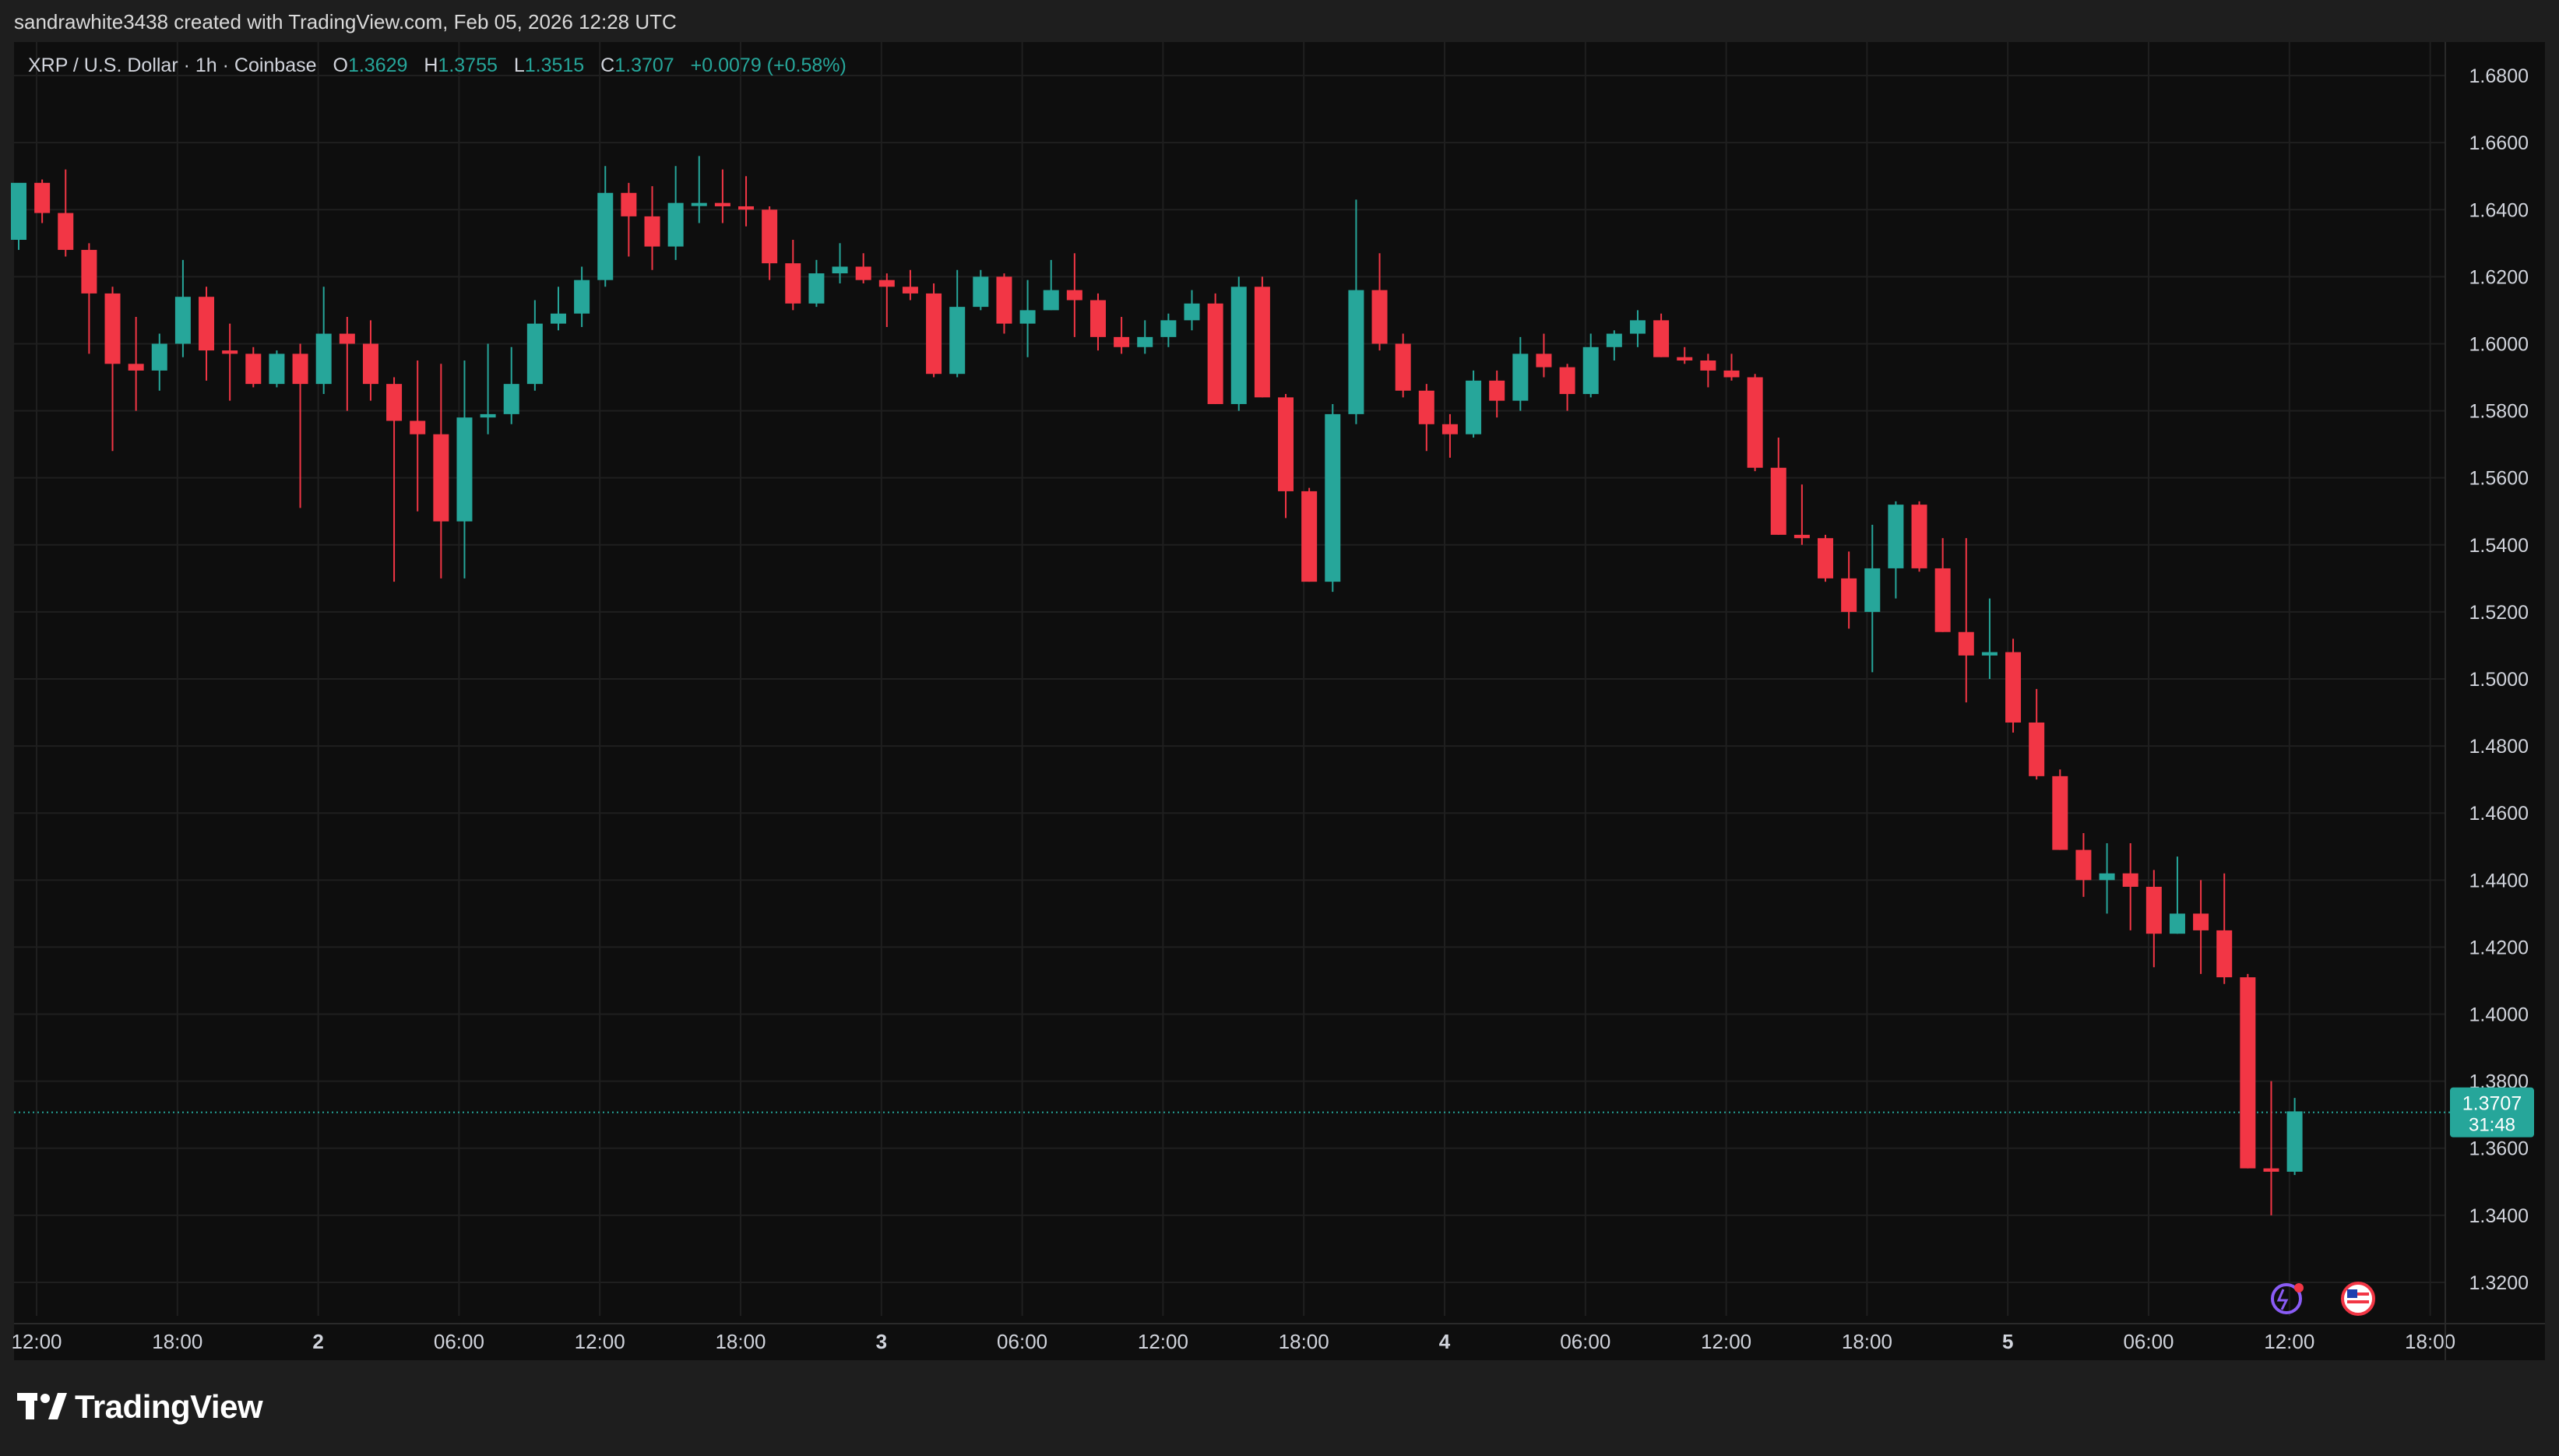 The image size is (2559, 1456). I want to click on us-flag-icon, so click(2358, 1299).